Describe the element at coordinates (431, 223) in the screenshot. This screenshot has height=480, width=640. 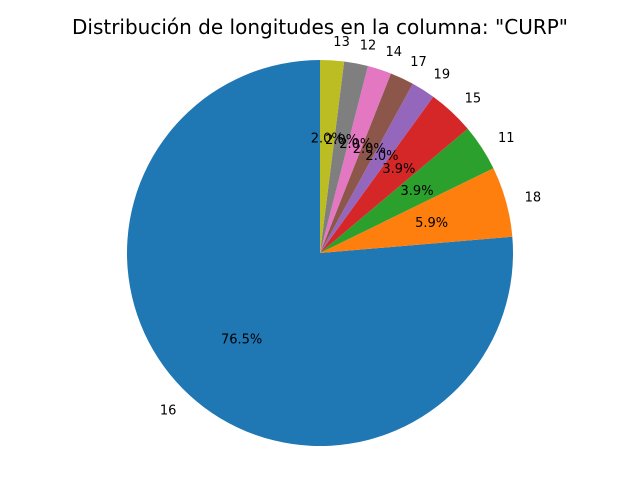
I see `percent-label-18: 5.9%` at that location.